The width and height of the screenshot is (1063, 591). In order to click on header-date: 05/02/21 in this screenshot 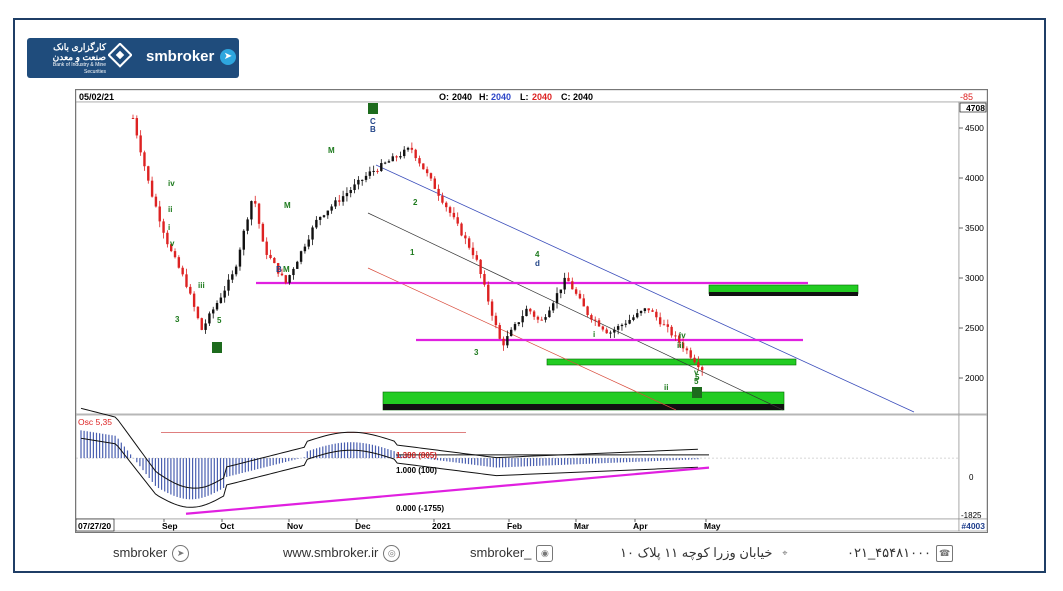, I will do `click(96, 97)`.